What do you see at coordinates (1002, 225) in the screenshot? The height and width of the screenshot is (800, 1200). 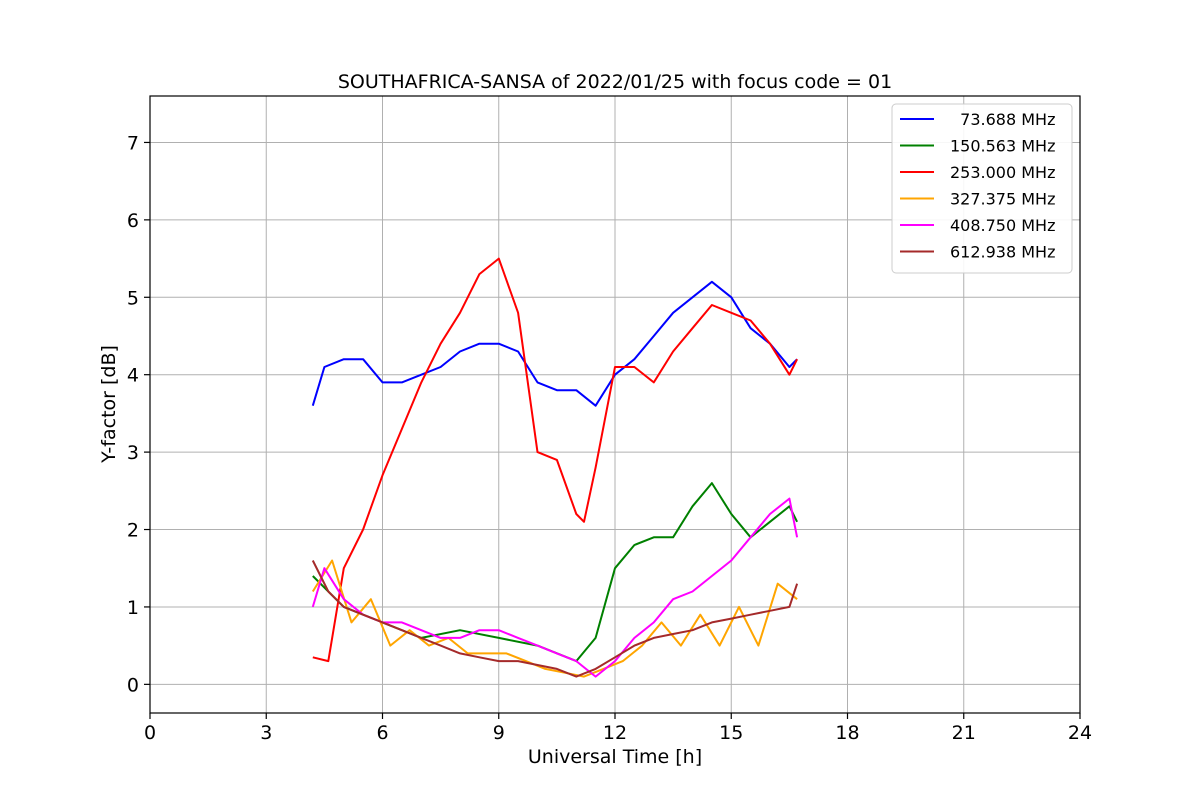 I see `legend-label: 408.750 MHz` at bounding box center [1002, 225].